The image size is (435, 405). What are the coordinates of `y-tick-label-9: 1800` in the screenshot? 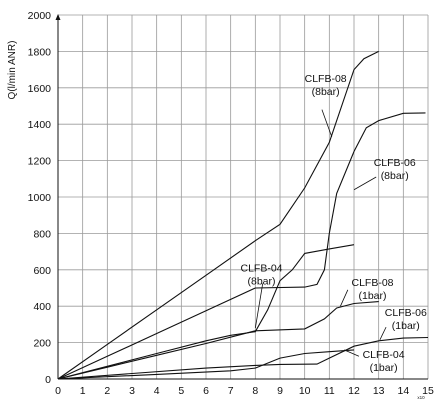 It's located at (40, 52).